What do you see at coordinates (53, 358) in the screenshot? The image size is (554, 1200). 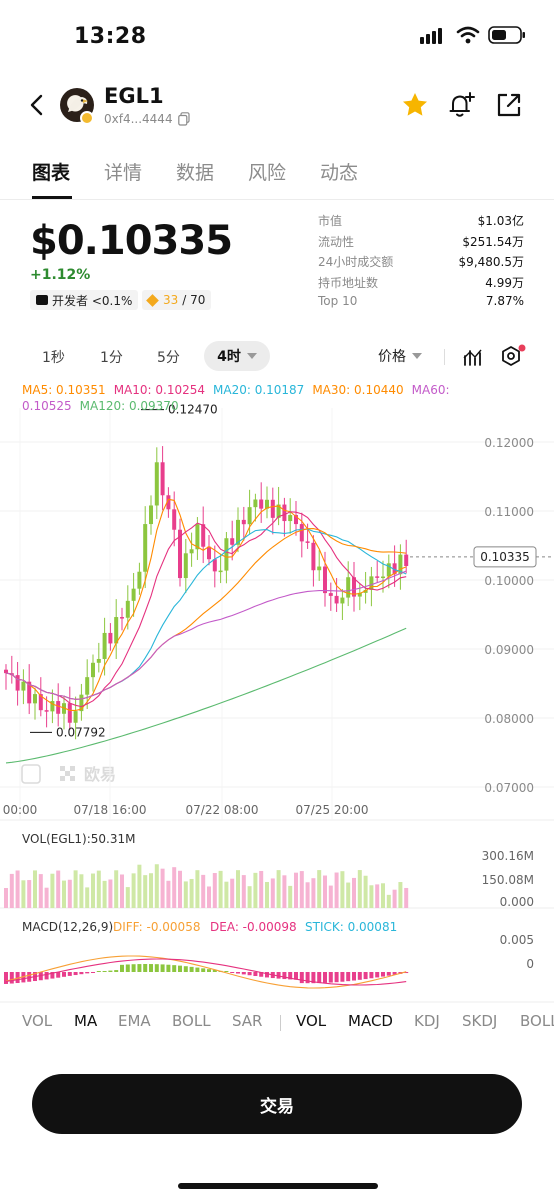 I see `timeframe-1s: 1秒` at bounding box center [53, 358].